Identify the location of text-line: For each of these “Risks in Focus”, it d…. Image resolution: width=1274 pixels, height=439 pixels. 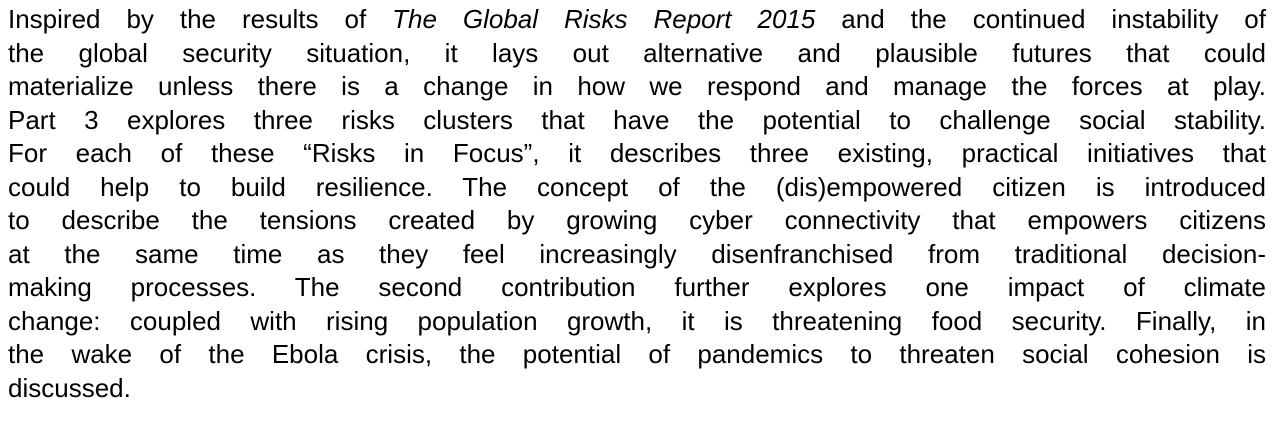
(637, 153).